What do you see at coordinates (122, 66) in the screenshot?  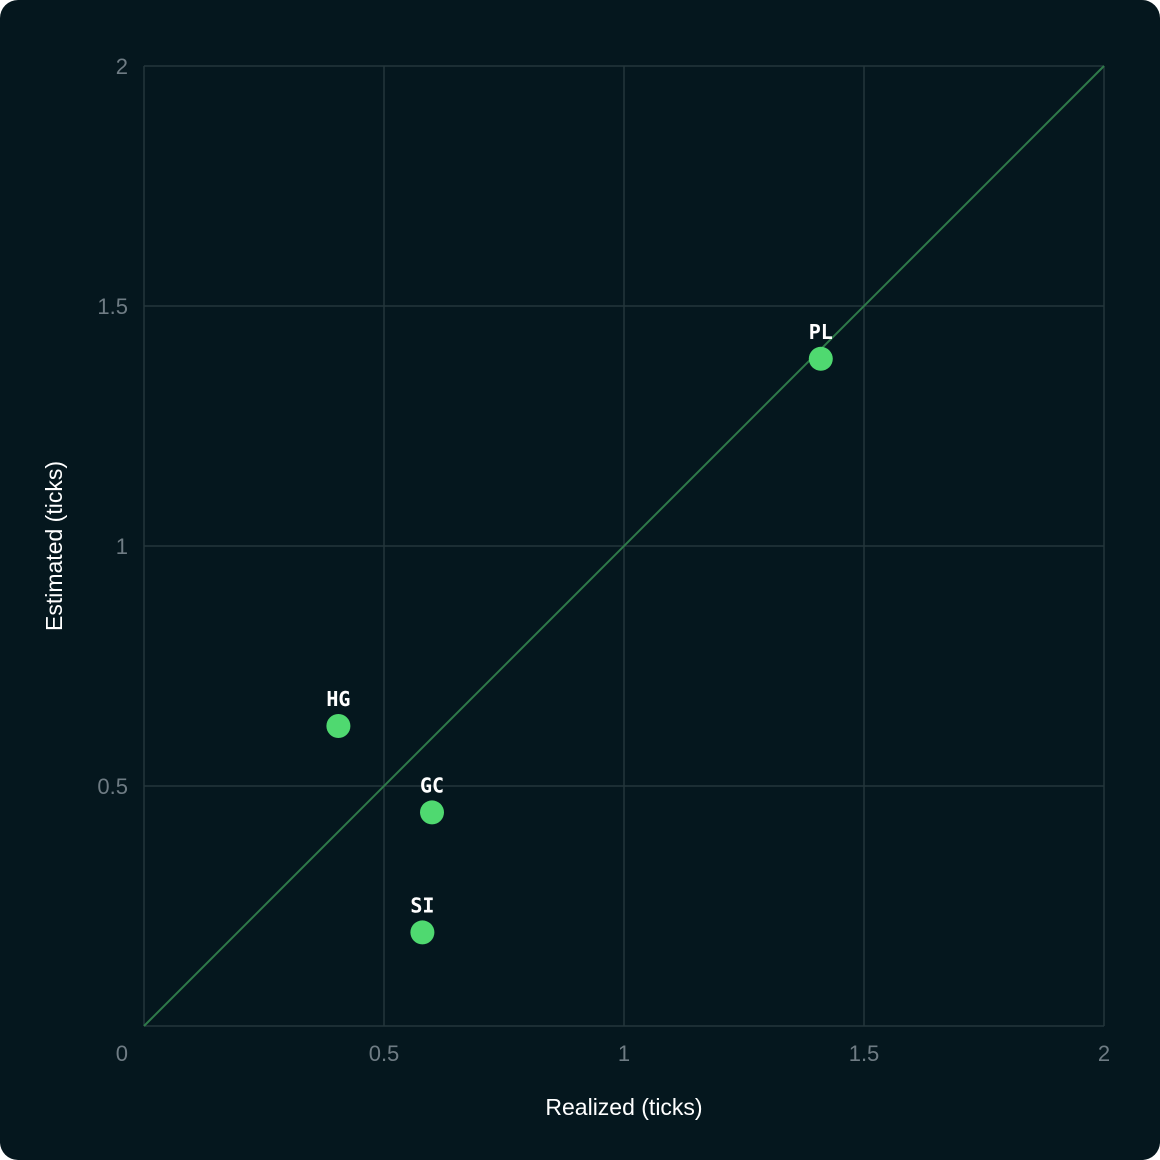 I see `y-tick-label: 2` at bounding box center [122, 66].